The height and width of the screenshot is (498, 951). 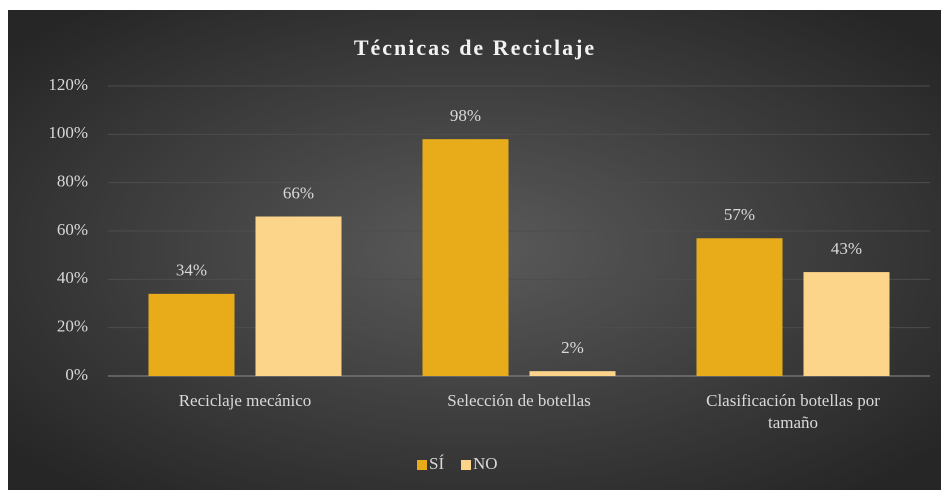 I want to click on y-tick-label: 40%, so click(x=72, y=277).